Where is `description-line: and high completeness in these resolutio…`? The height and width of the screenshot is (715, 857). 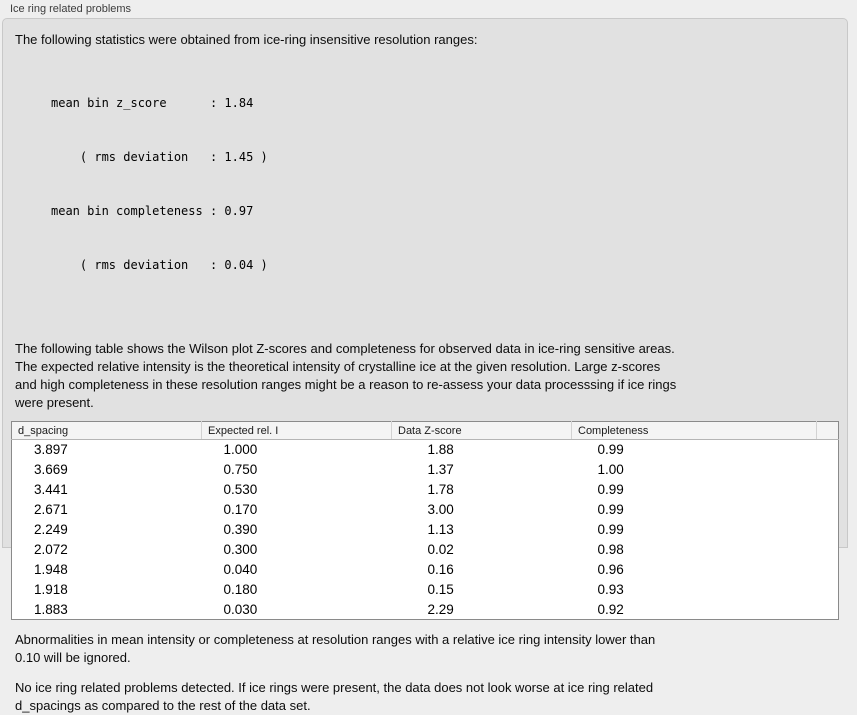 description-line: and high completeness in these resolutio… is located at coordinates (346, 384).